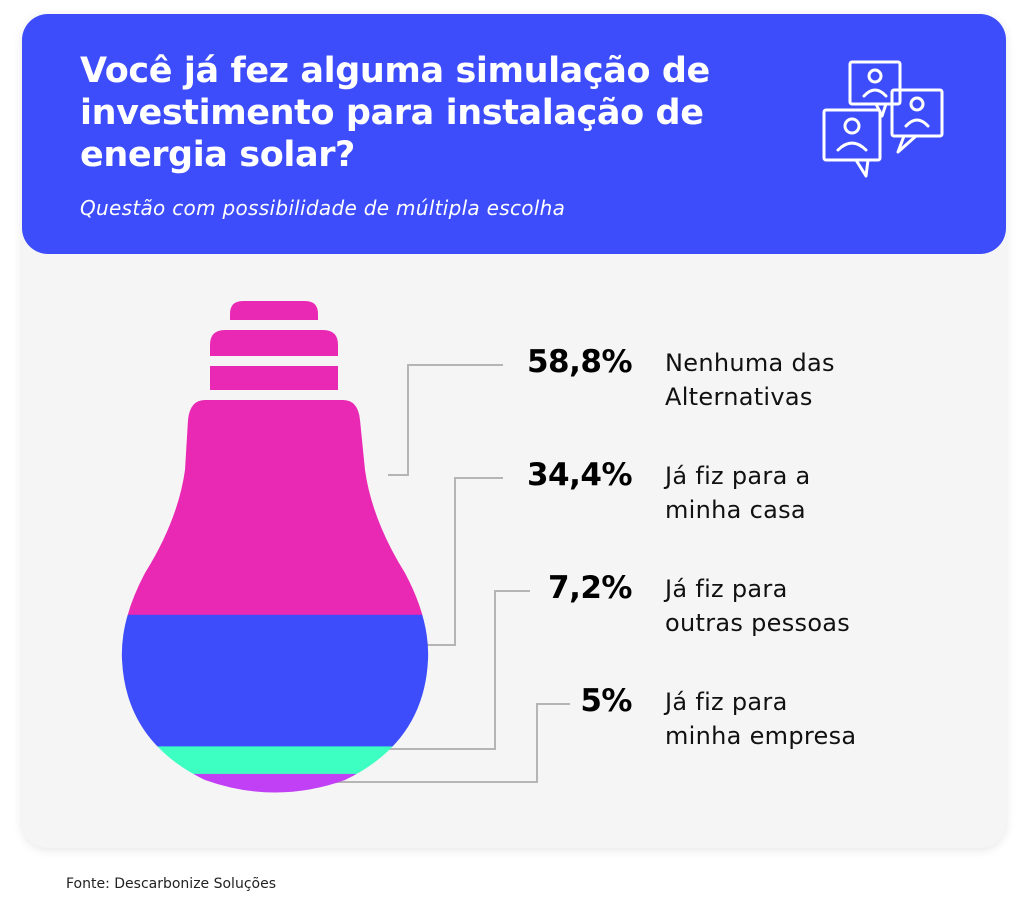 This screenshot has height=919, width=1024. Describe the element at coordinates (579, 362) in the screenshot. I see `percent-label-1: 58,8%` at that location.